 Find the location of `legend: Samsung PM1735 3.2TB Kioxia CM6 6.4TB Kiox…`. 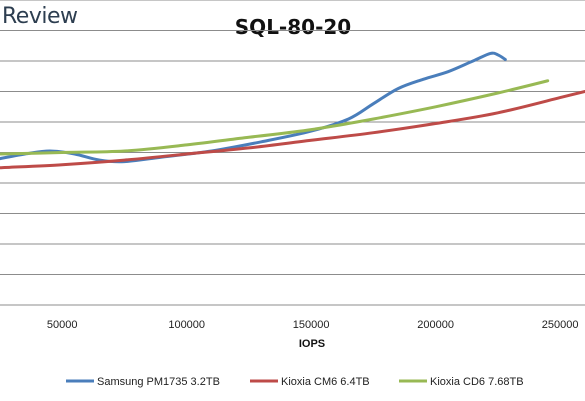

legend: Samsung PM1735 3.2TB Kioxia CM6 6.4TB Kiox… is located at coordinates (295, 382).